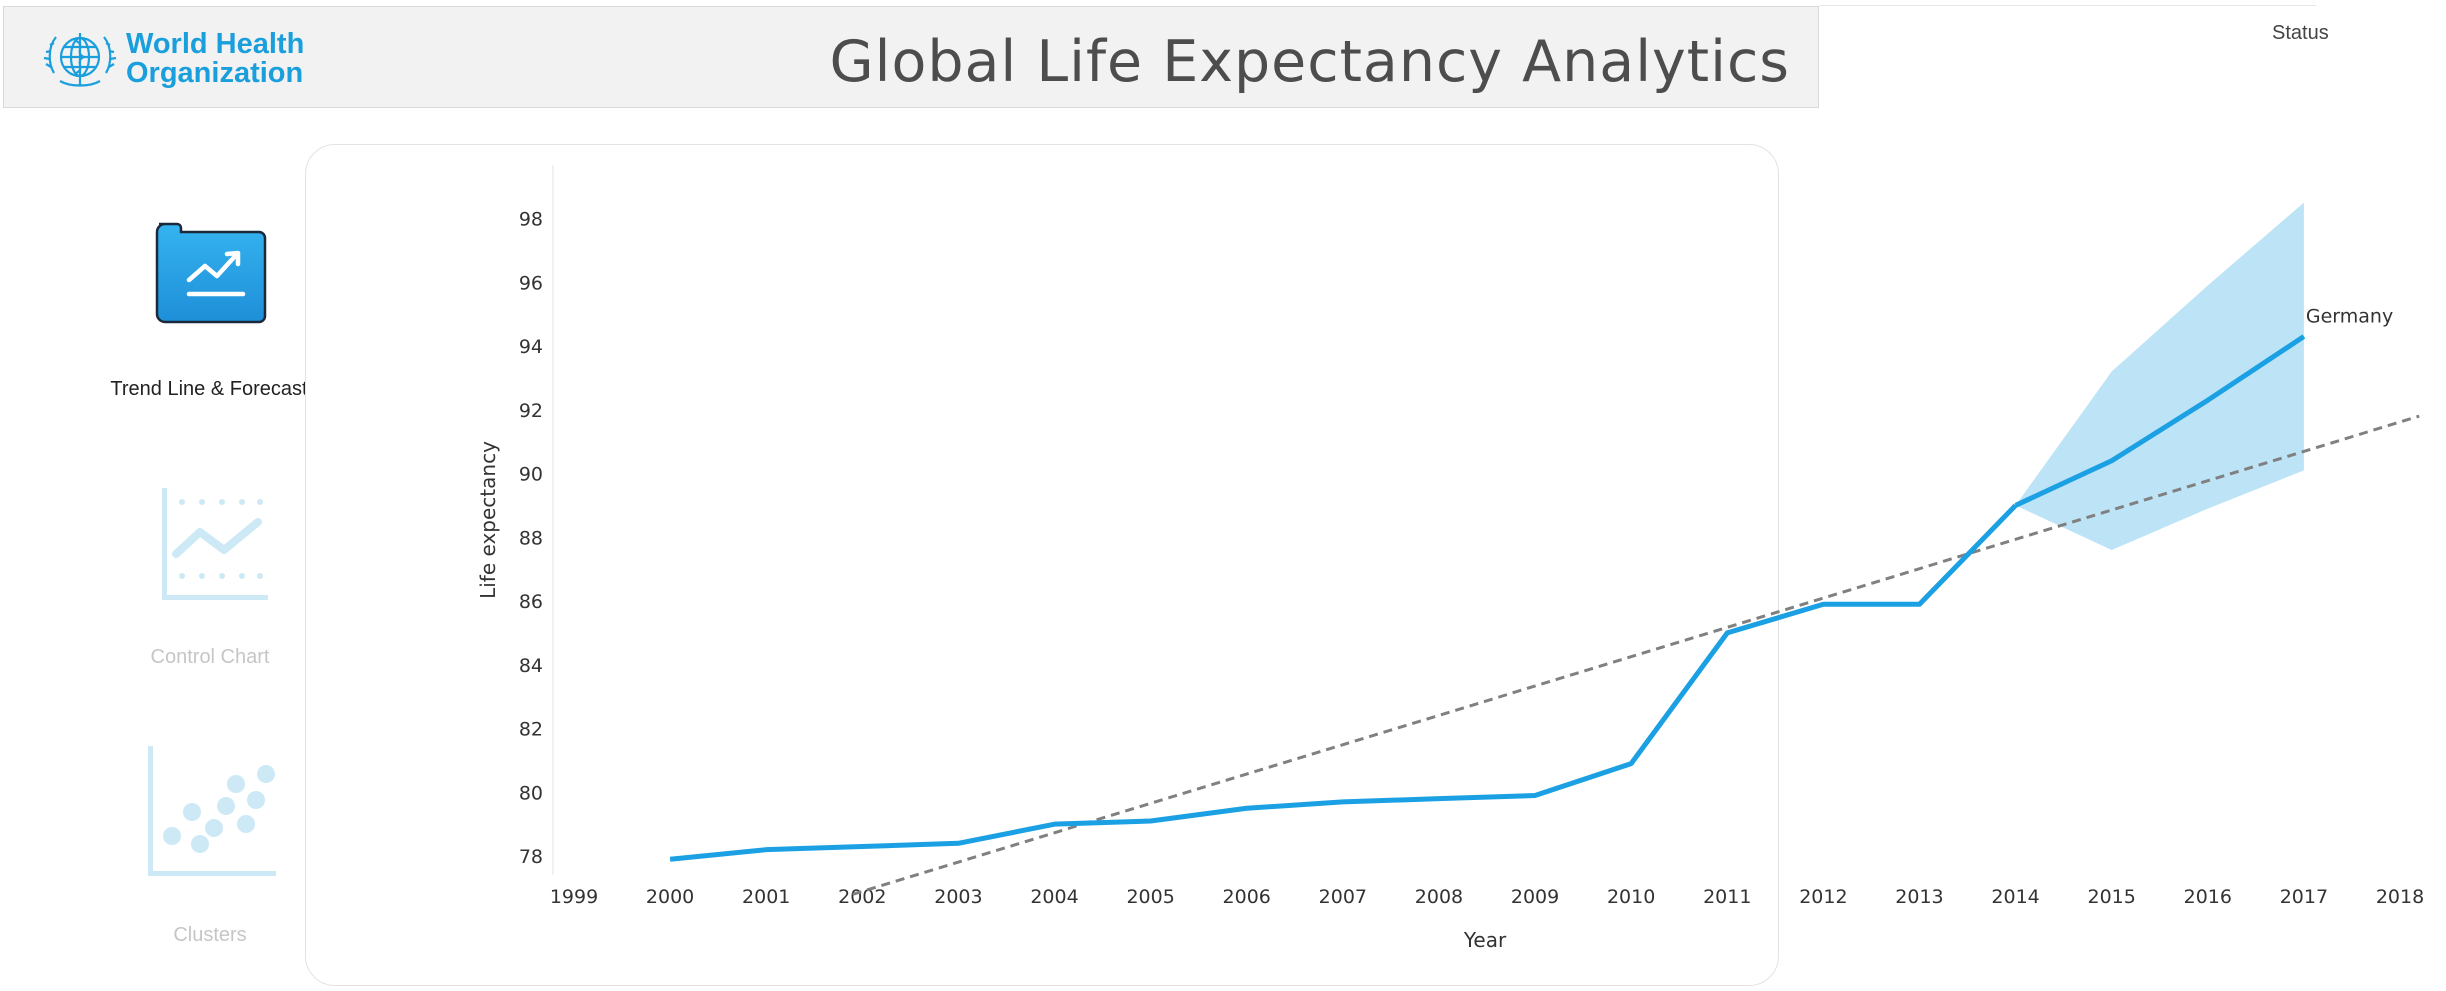 Image resolution: width=2446 pixels, height=991 pixels. I want to click on header-divider, so click(2067, 5).